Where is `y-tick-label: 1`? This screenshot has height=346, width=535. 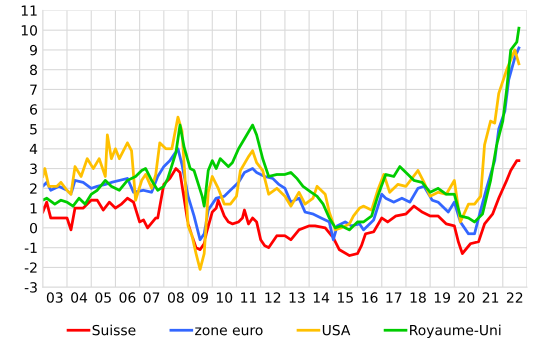
y-tick-label: 1 is located at coordinates (33, 208).